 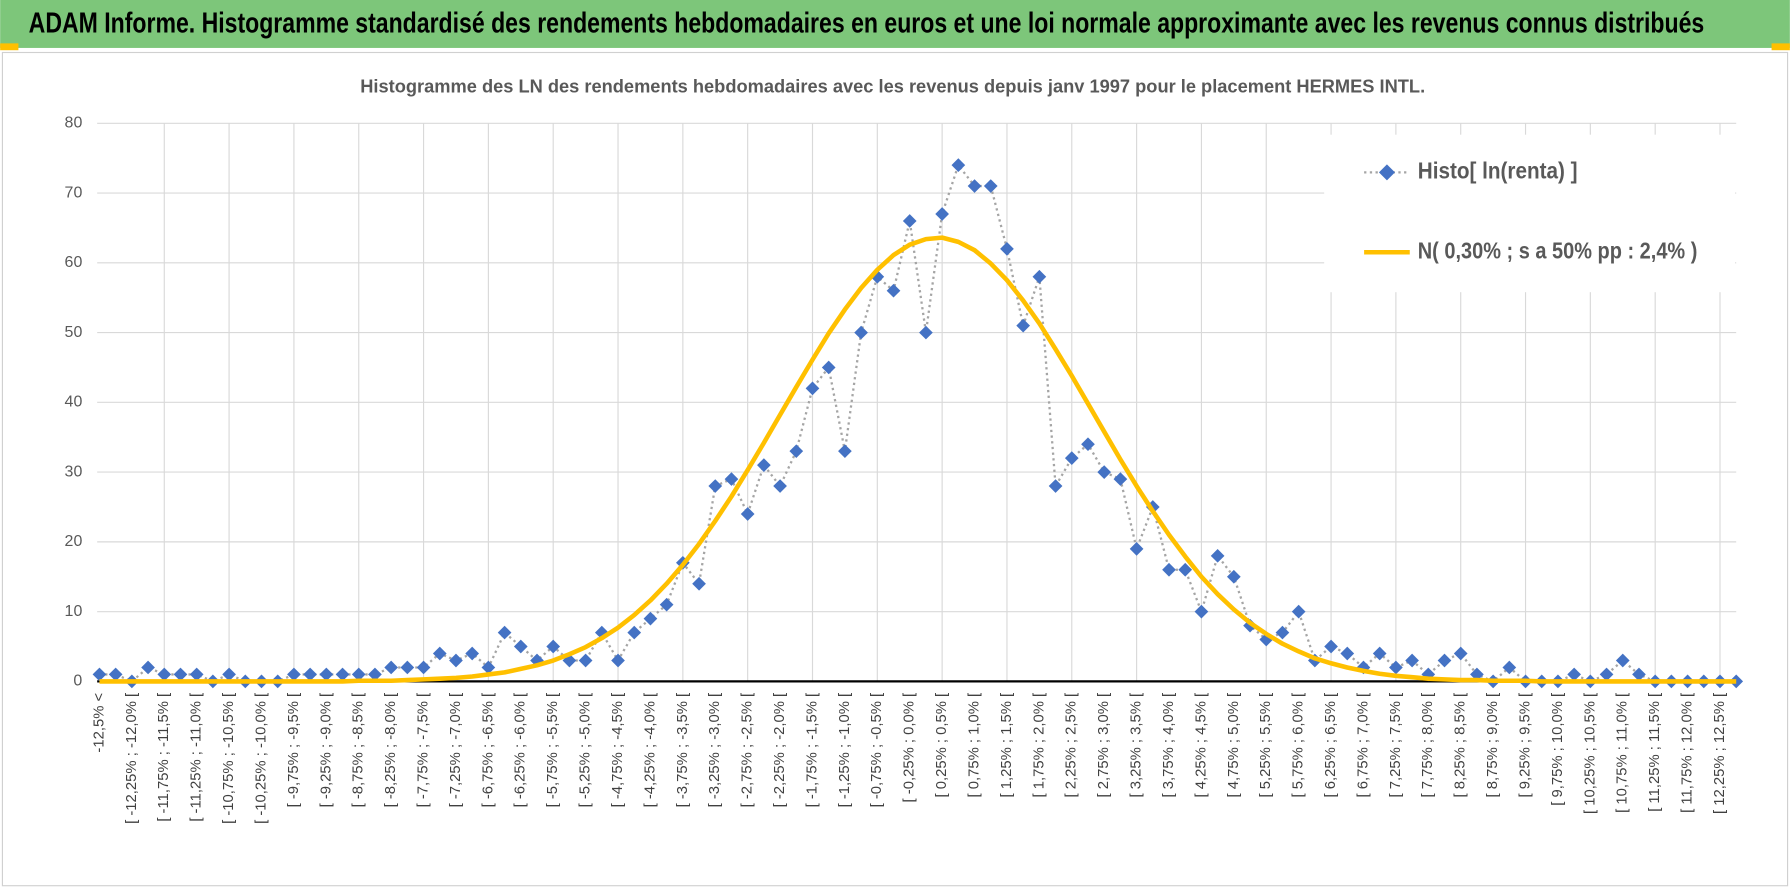 What do you see at coordinates (1039, 745) in the screenshot?
I see `x-tick-label: [ 1,75% ; 2,0% [` at bounding box center [1039, 745].